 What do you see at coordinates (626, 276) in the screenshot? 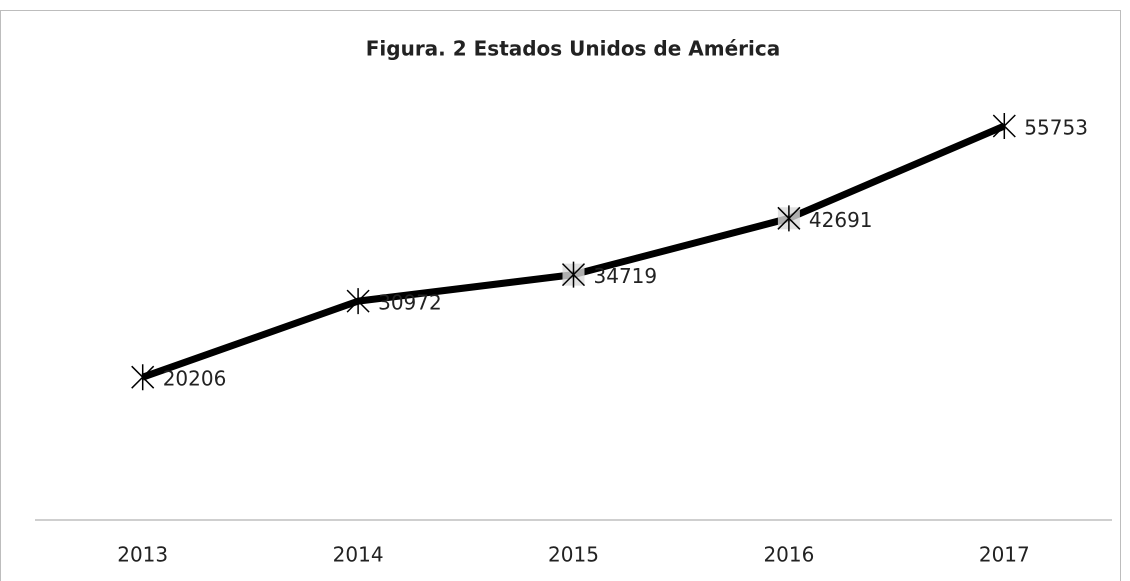
I see `data-label: 34719` at bounding box center [626, 276].